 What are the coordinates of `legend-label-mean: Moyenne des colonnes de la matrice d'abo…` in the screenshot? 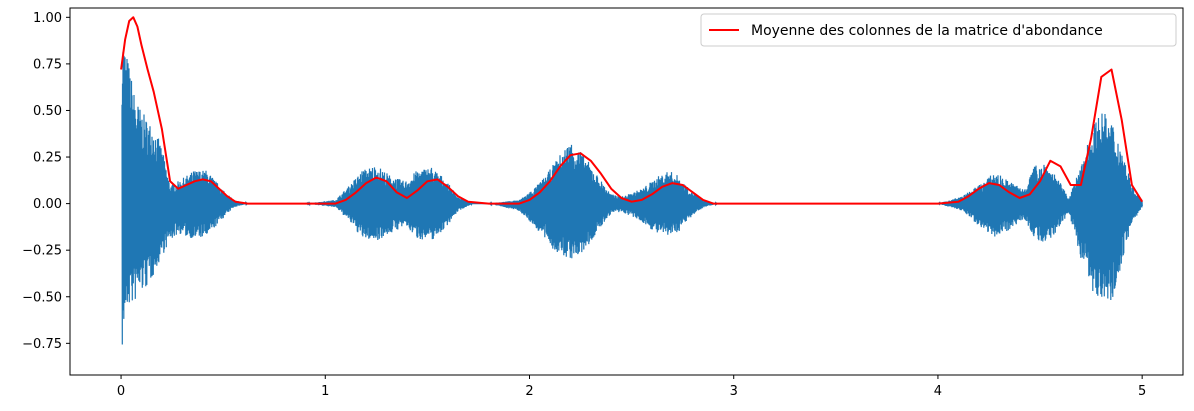 It's located at (927, 31).